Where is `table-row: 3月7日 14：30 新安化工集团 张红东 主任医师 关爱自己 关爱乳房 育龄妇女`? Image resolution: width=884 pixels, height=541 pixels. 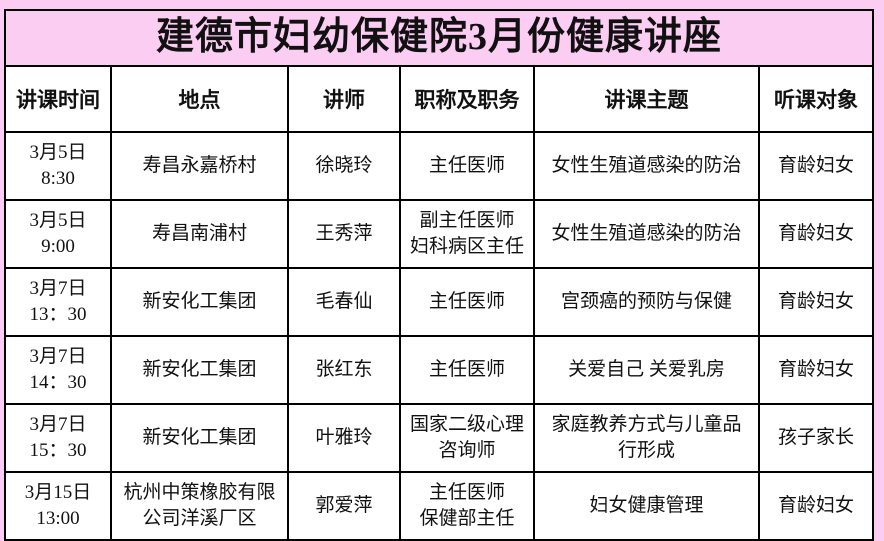 table-row: 3月7日 14：30 新安化工集团 张红东 主任医师 关爱自己 关爱乳房 育龄妇女 is located at coordinates (439, 370).